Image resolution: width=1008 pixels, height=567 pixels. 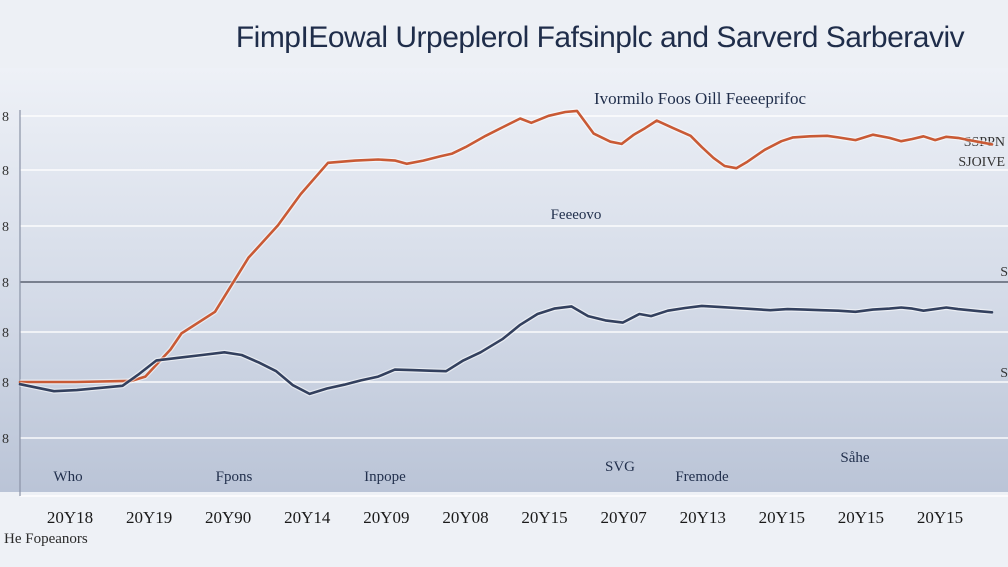 I want to click on x-tick-label: 20Y14, so click(x=307, y=517).